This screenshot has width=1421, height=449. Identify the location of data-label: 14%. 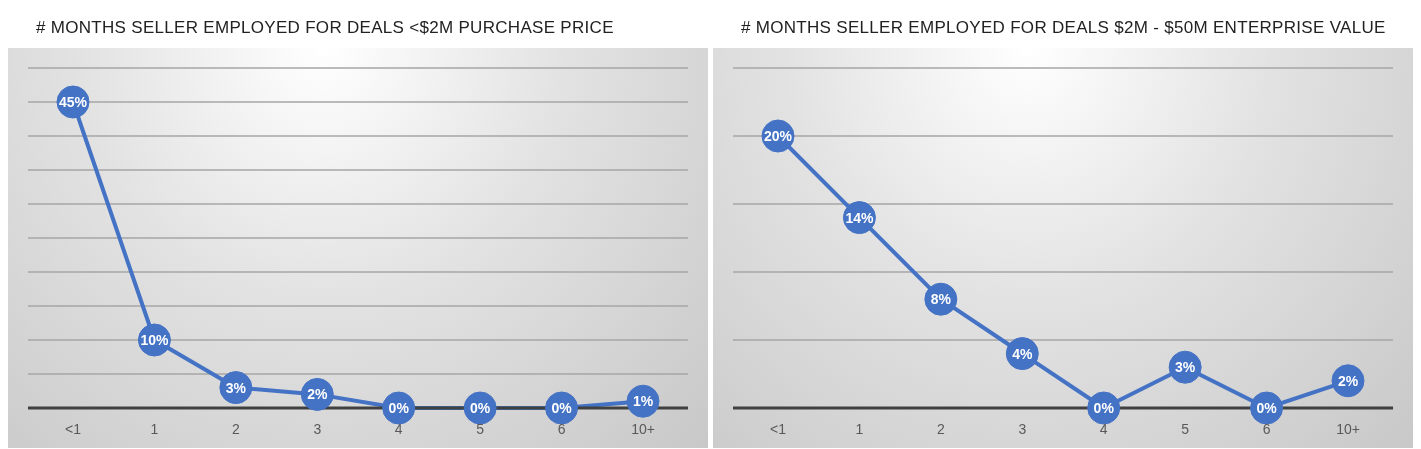
(859, 217).